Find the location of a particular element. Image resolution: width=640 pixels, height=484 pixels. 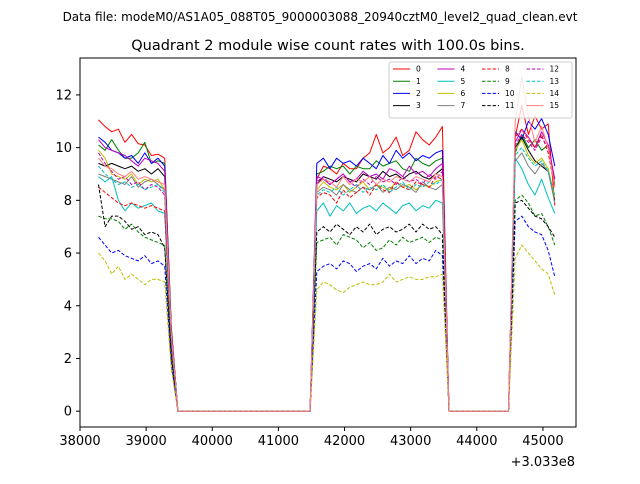

x-tick-label: 43000 is located at coordinates (410, 441).